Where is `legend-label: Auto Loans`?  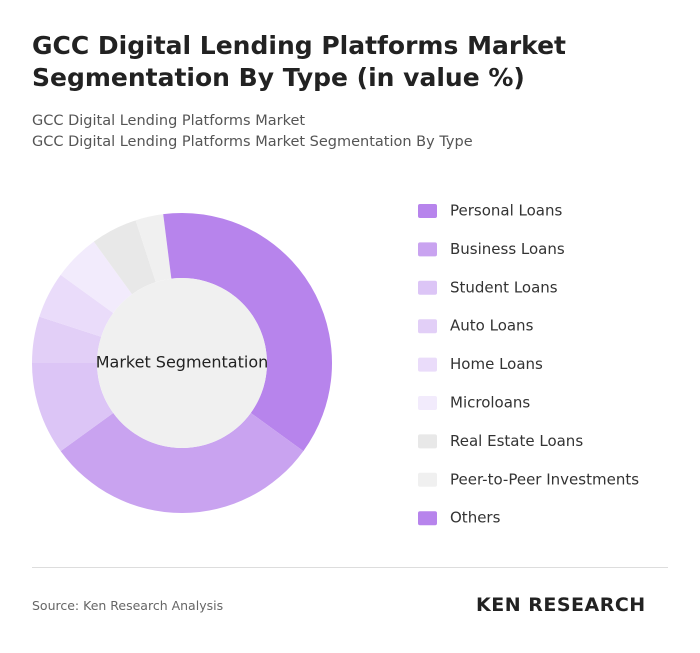
legend-label: Auto Loans is located at coordinates (492, 326).